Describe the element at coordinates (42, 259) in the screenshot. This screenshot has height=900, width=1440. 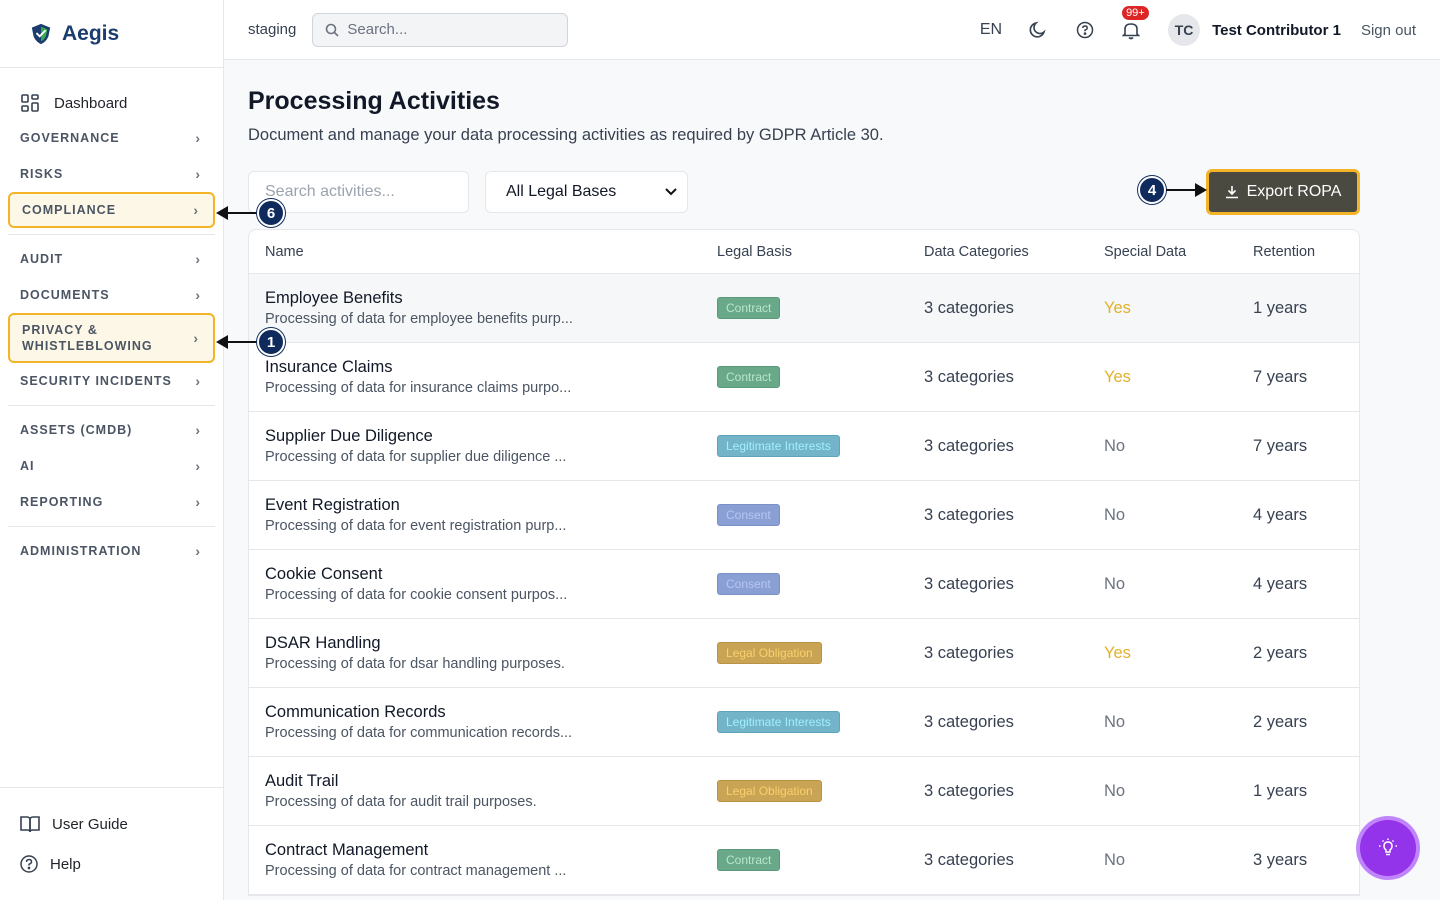
I see `sidebar-item-label: AUDIT` at that location.